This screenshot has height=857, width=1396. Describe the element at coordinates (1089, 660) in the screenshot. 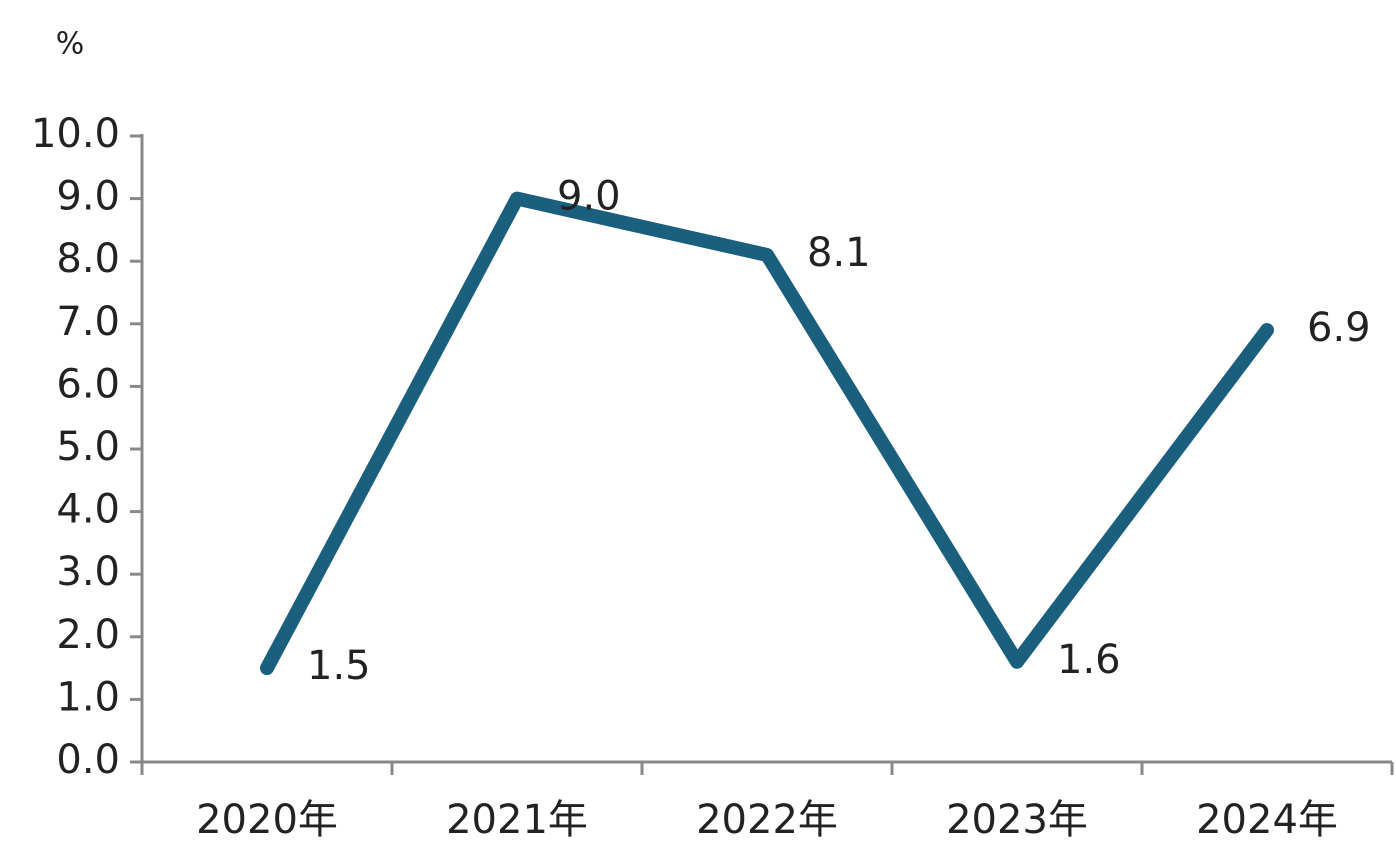

I see `data-label: 1.6` at that location.